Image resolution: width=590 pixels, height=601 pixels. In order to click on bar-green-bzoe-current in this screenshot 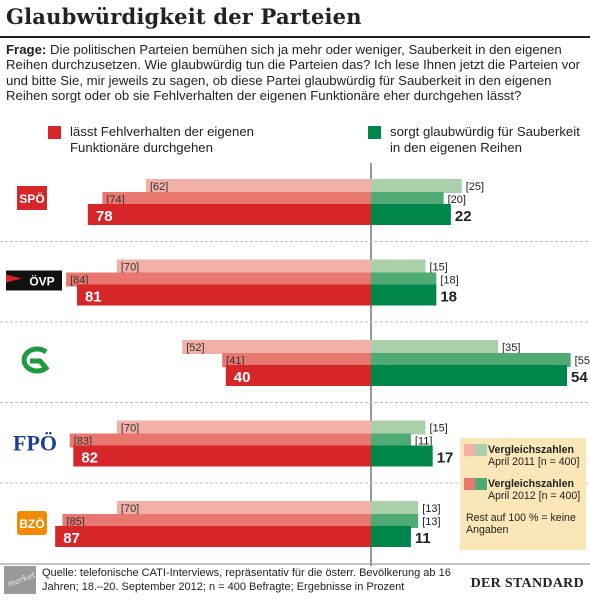, I will do `click(391, 536)`.